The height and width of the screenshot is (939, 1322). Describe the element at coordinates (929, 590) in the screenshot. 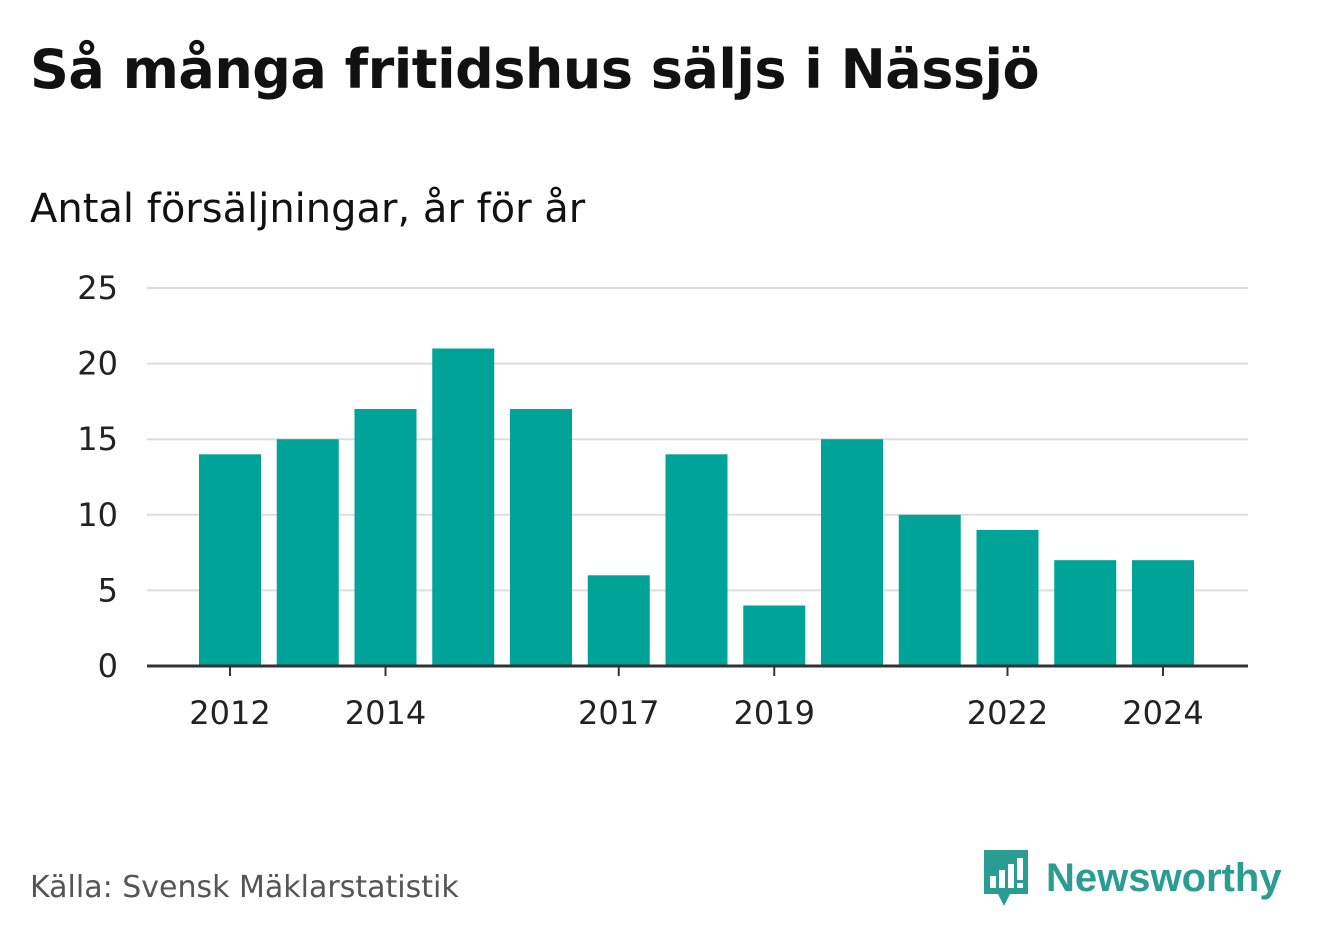

I see `bar-2021` at that location.